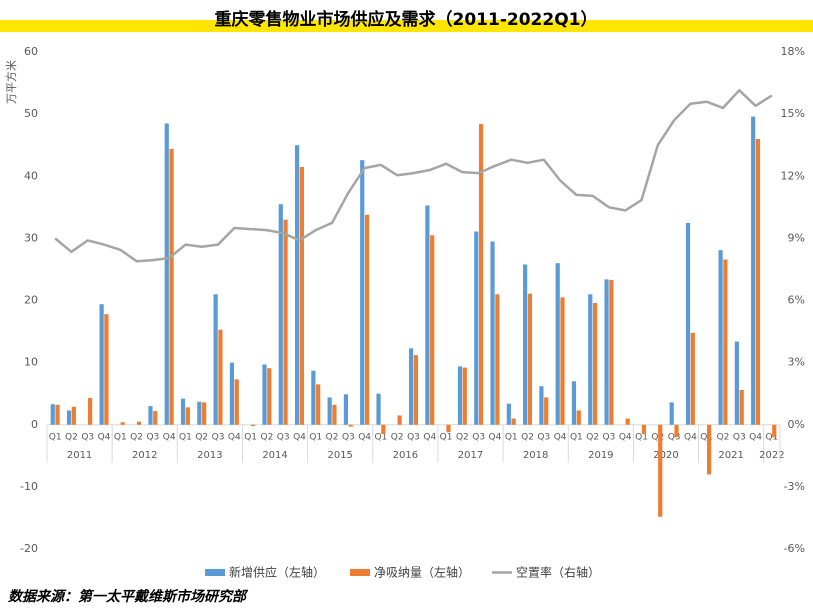 This screenshot has height=611, width=813. What do you see at coordinates (31, 362) in the screenshot?
I see `y-tick-label: 10` at bounding box center [31, 362].